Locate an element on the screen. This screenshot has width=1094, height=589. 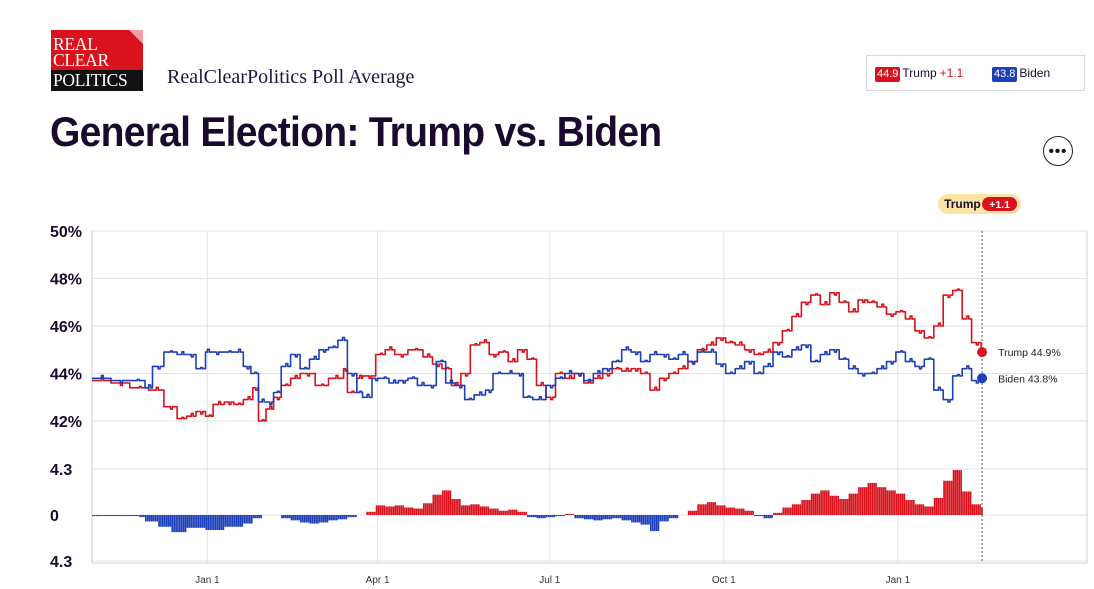
legend-biden: 43.8 Biden is located at coordinates (1021, 74).